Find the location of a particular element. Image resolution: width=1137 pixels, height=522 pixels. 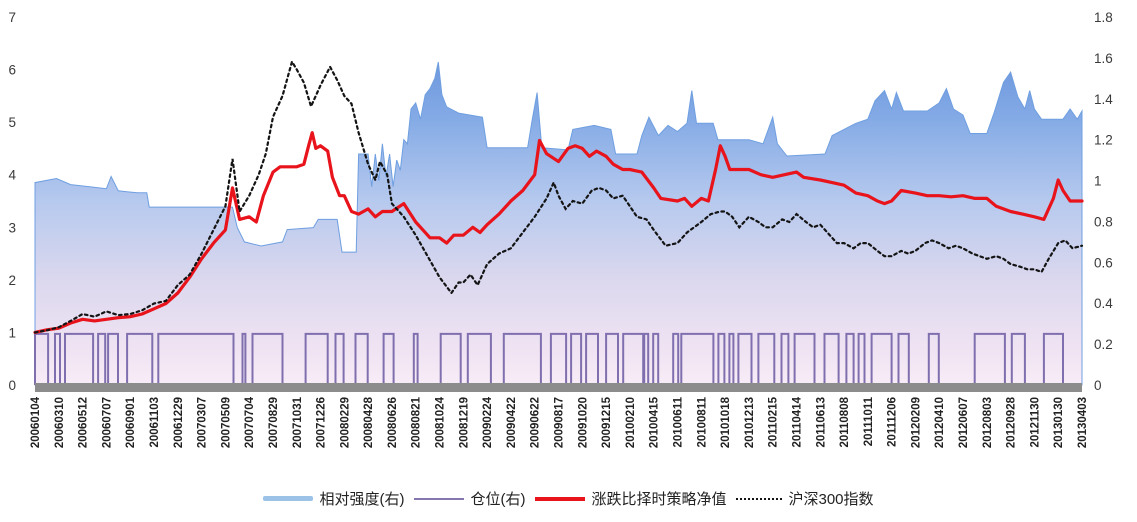

legend-item-position: 仓位(右) is located at coordinates (469, 498).